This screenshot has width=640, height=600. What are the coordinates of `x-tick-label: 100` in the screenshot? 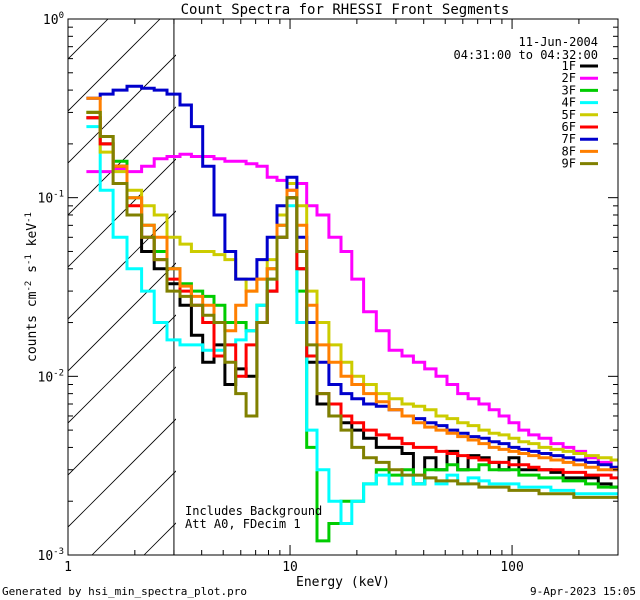 It's located at (511, 567).